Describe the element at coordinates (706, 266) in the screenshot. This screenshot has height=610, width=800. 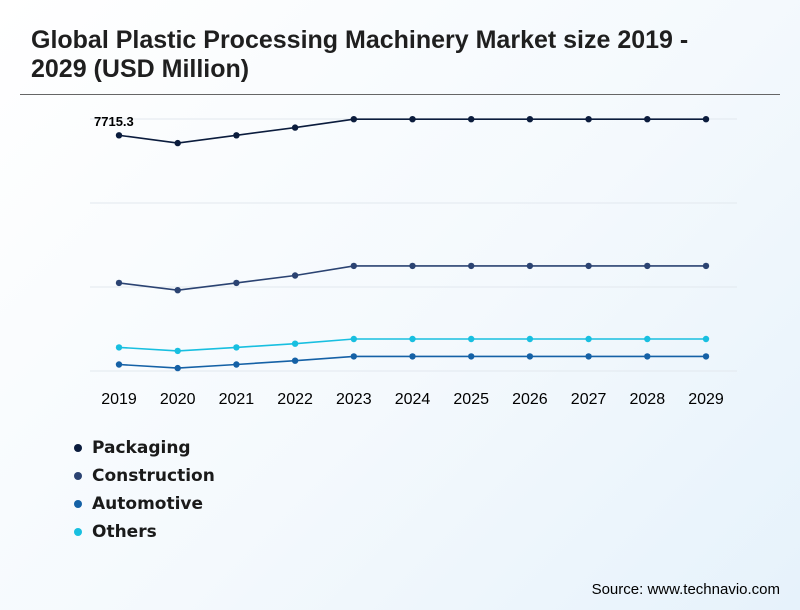
I see `point-construction-2029` at that location.